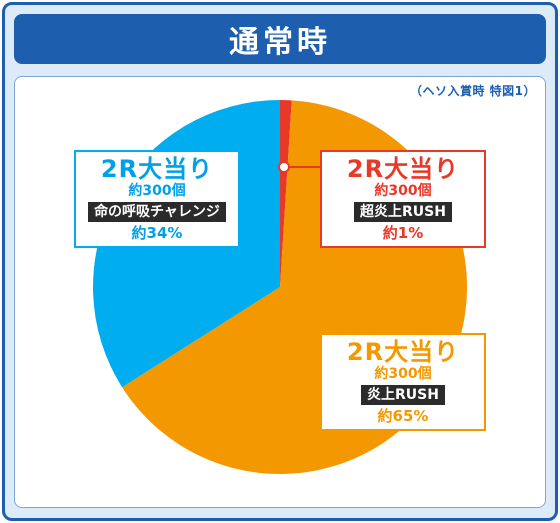 Image resolution: width=560 pixels, height=523 pixels. I want to click on title-bar: 通常時, so click(280, 39).